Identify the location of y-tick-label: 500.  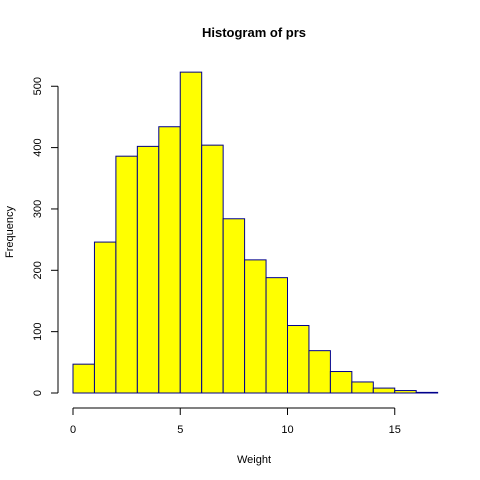
(38, 86).